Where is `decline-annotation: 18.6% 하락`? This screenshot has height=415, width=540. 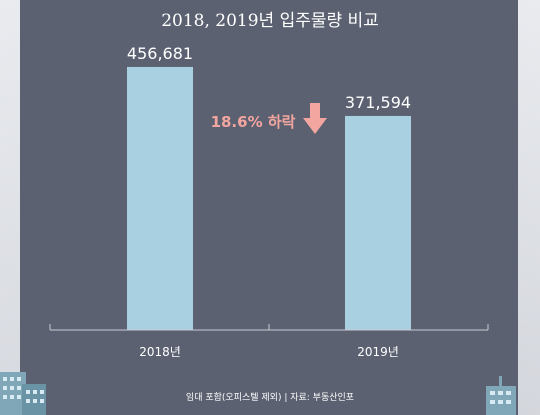
decline-annotation: 18.6% 하락 is located at coordinates (253, 122).